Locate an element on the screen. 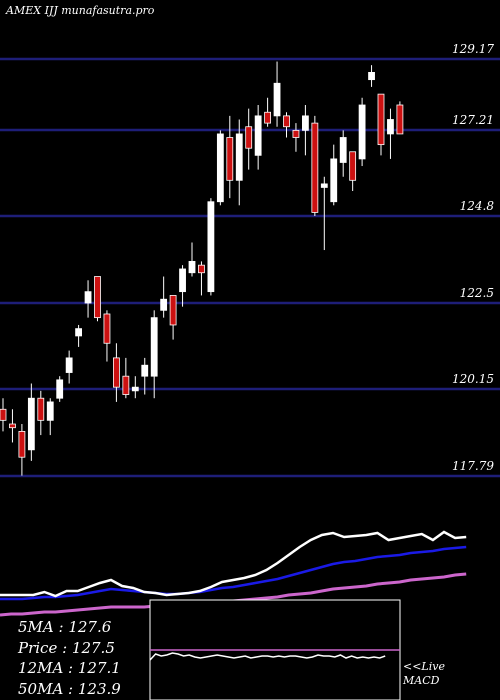 Image resolution: width=500 pixels, height=700 pixels. ma-fast-line is located at coordinates (233, 564).